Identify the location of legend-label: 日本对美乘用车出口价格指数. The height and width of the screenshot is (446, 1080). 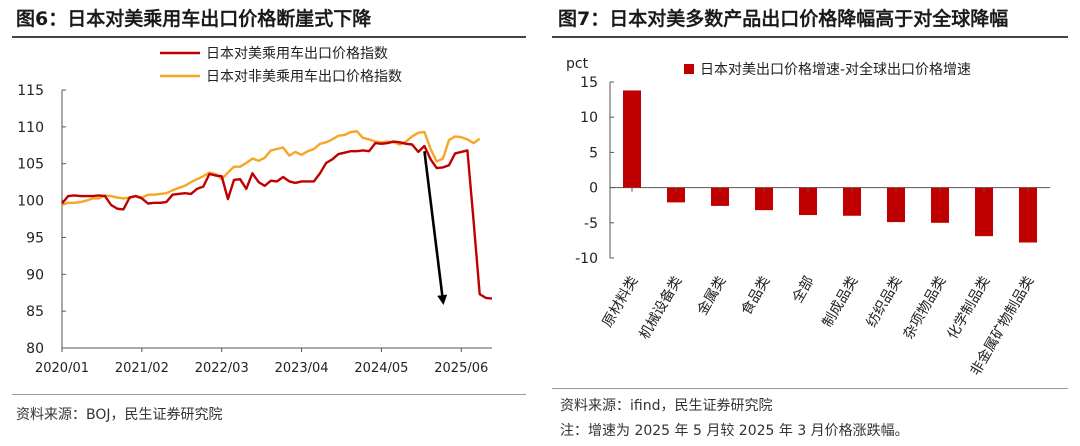
(297, 53).